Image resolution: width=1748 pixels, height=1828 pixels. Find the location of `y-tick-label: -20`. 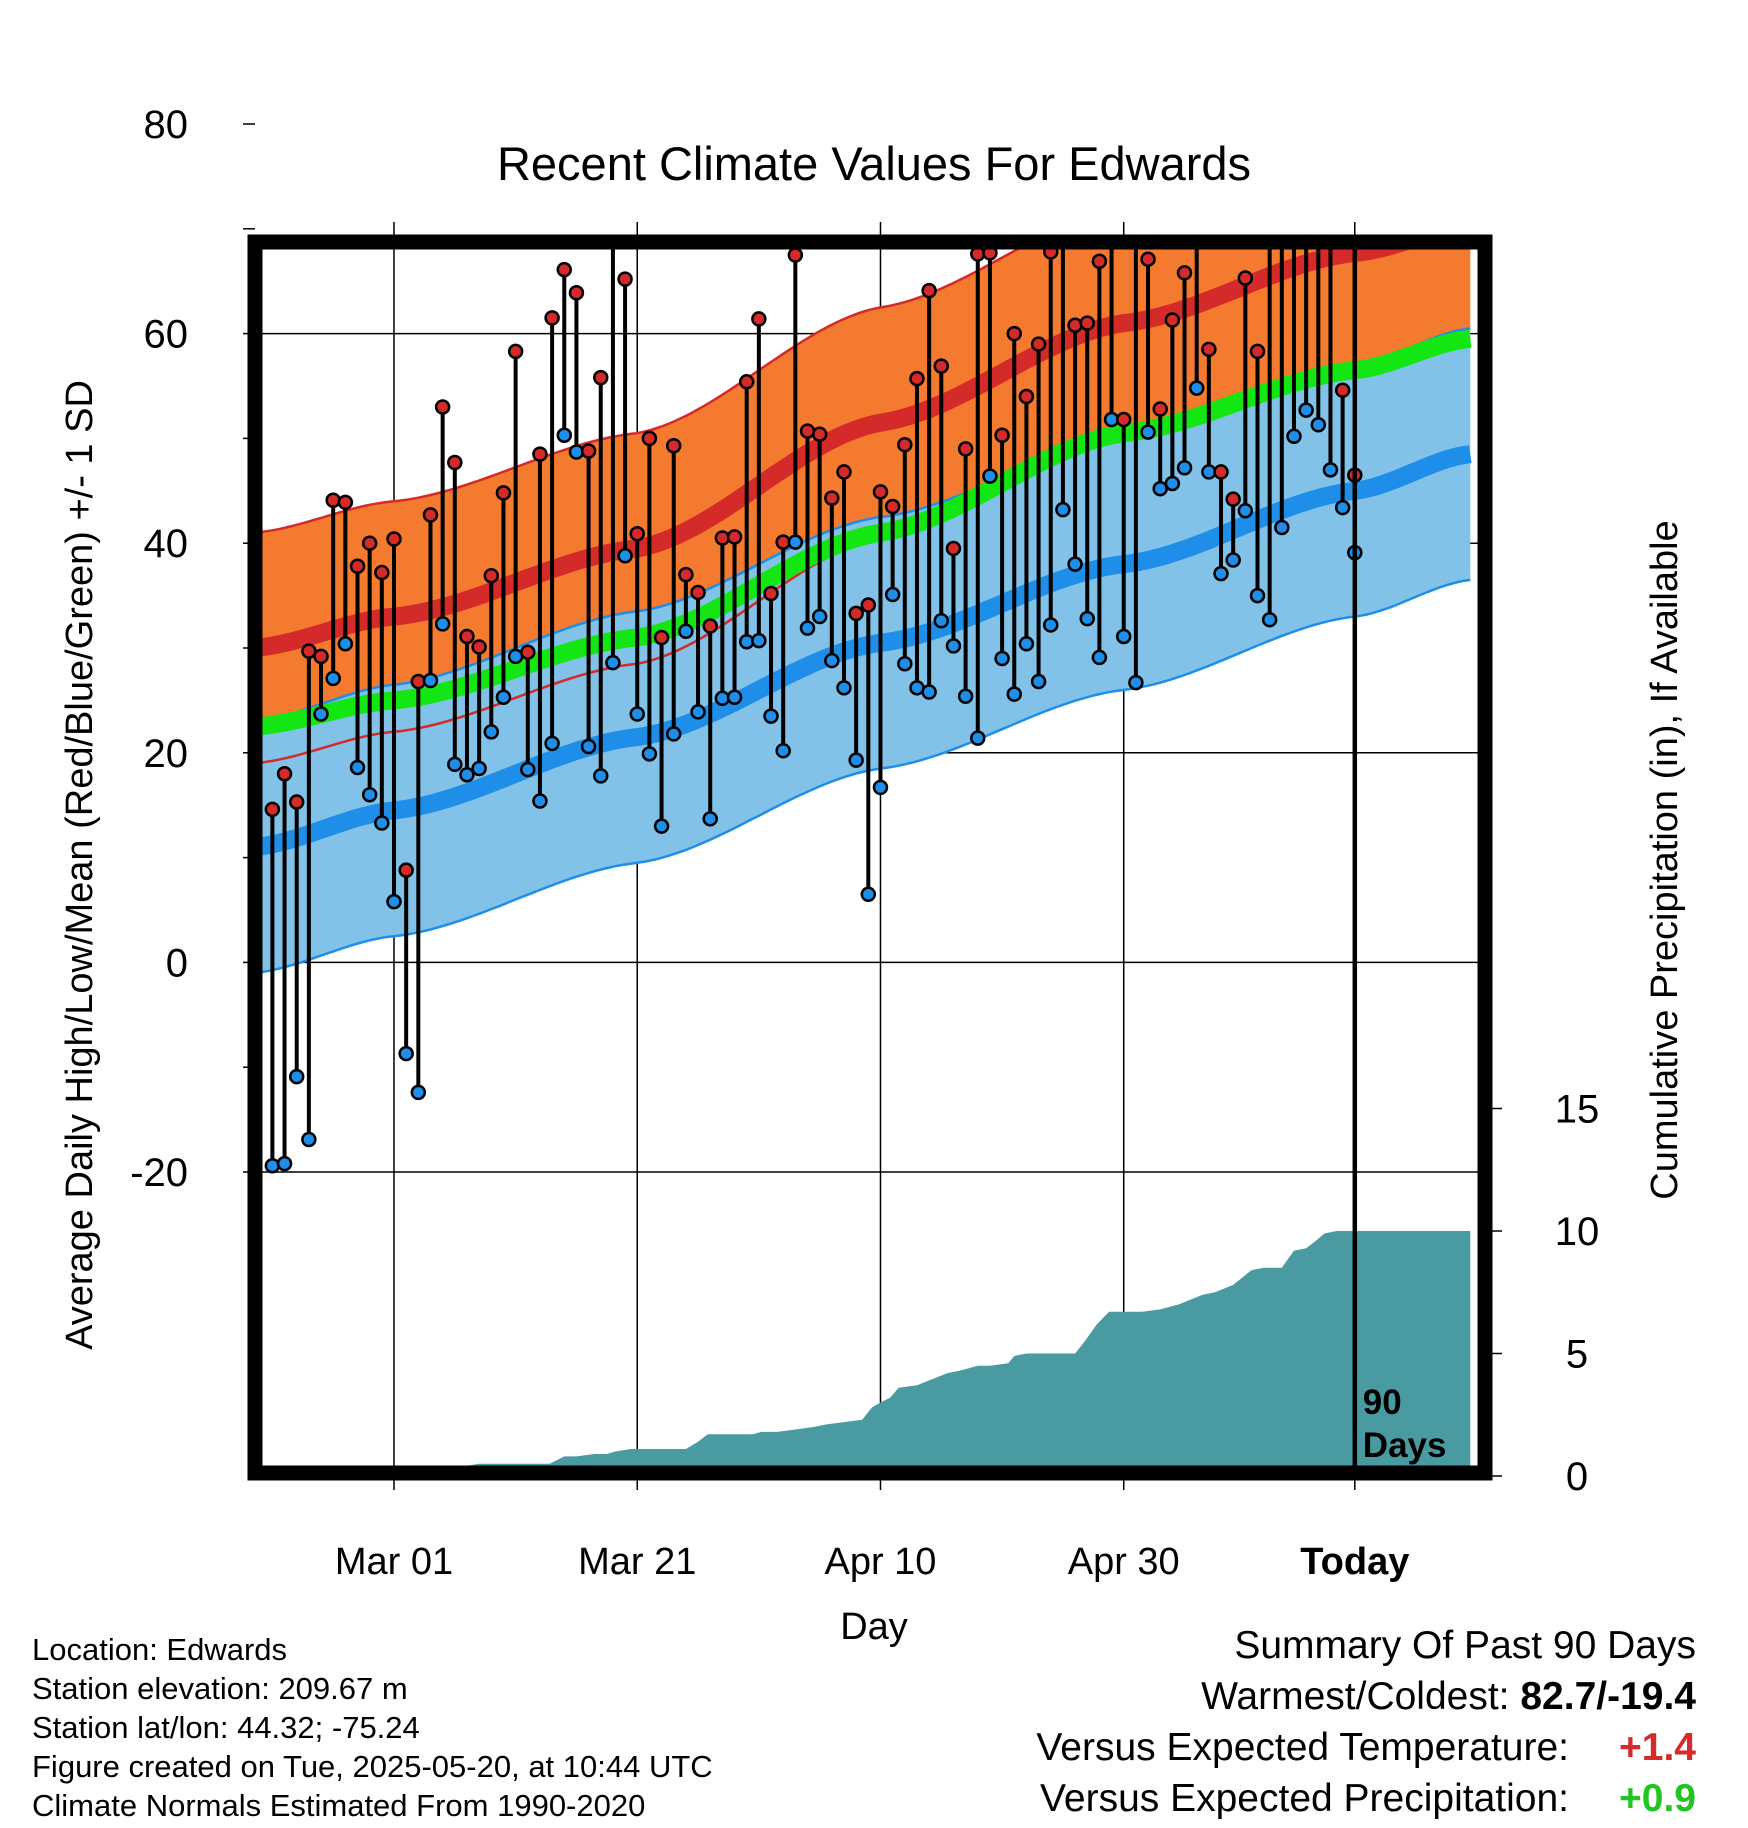

y-tick-label: -20 is located at coordinates (159, 1173).